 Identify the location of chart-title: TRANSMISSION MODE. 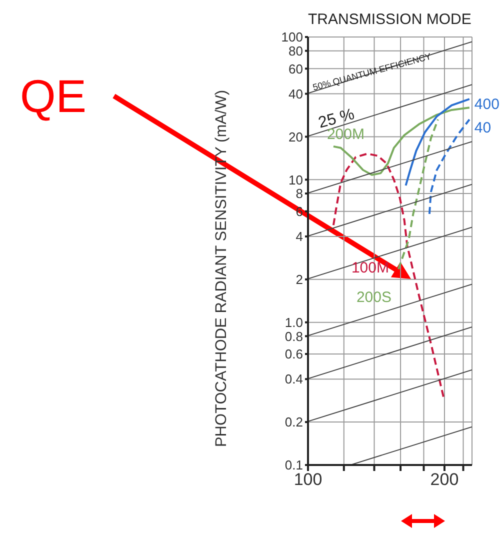
(390, 19).